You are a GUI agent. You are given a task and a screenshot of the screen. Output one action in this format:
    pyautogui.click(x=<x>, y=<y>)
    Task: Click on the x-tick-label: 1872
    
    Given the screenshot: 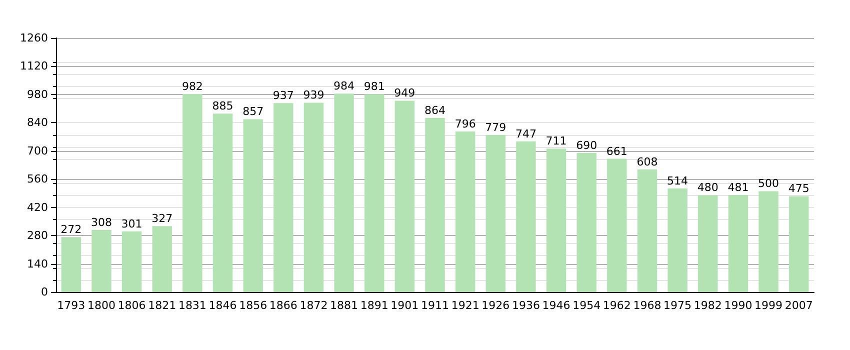 What is the action you would take?
    pyautogui.click(x=314, y=305)
    